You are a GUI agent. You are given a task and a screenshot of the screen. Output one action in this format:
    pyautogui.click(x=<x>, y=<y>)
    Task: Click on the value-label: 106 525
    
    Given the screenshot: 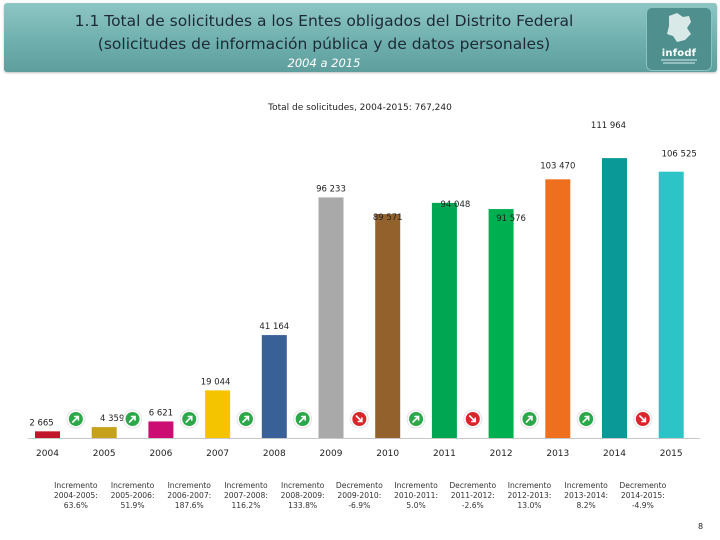 What is the action you would take?
    pyautogui.click(x=679, y=155)
    